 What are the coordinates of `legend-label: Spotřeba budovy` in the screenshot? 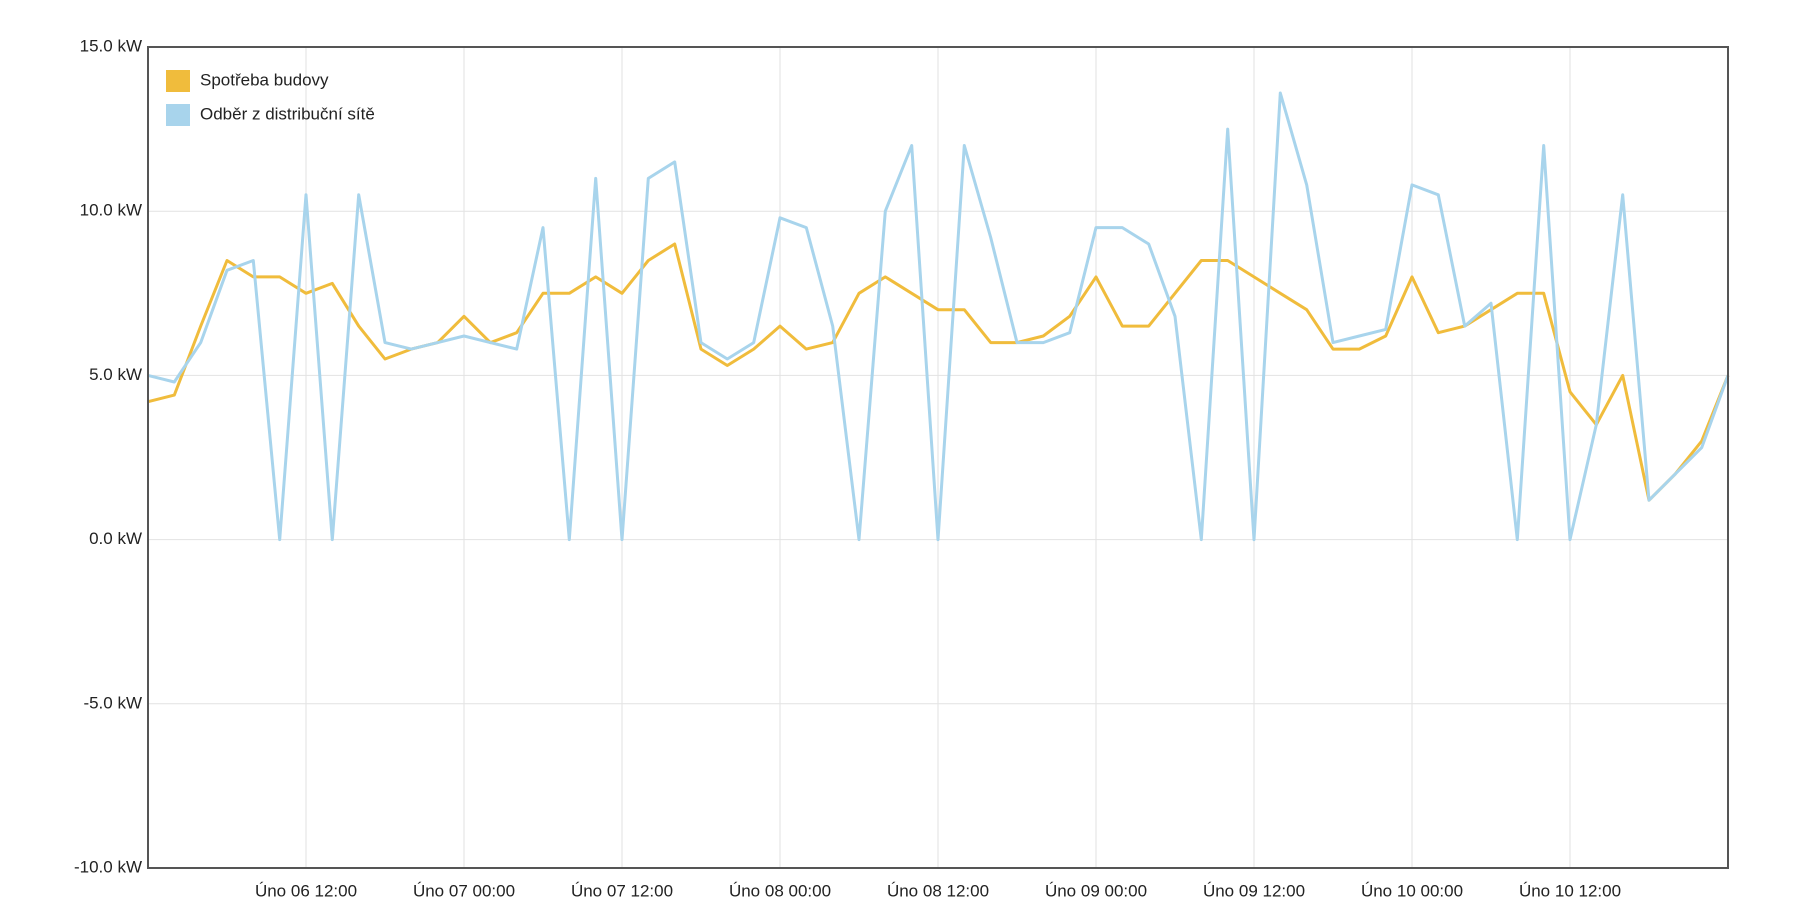 It's located at (264, 79).